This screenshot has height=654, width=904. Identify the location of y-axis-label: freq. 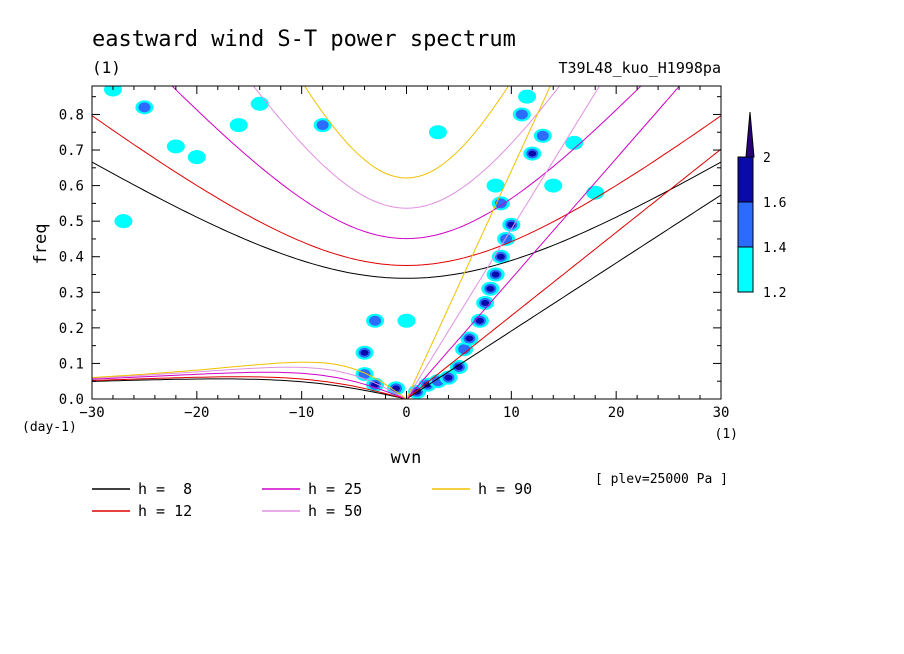
(41, 244).